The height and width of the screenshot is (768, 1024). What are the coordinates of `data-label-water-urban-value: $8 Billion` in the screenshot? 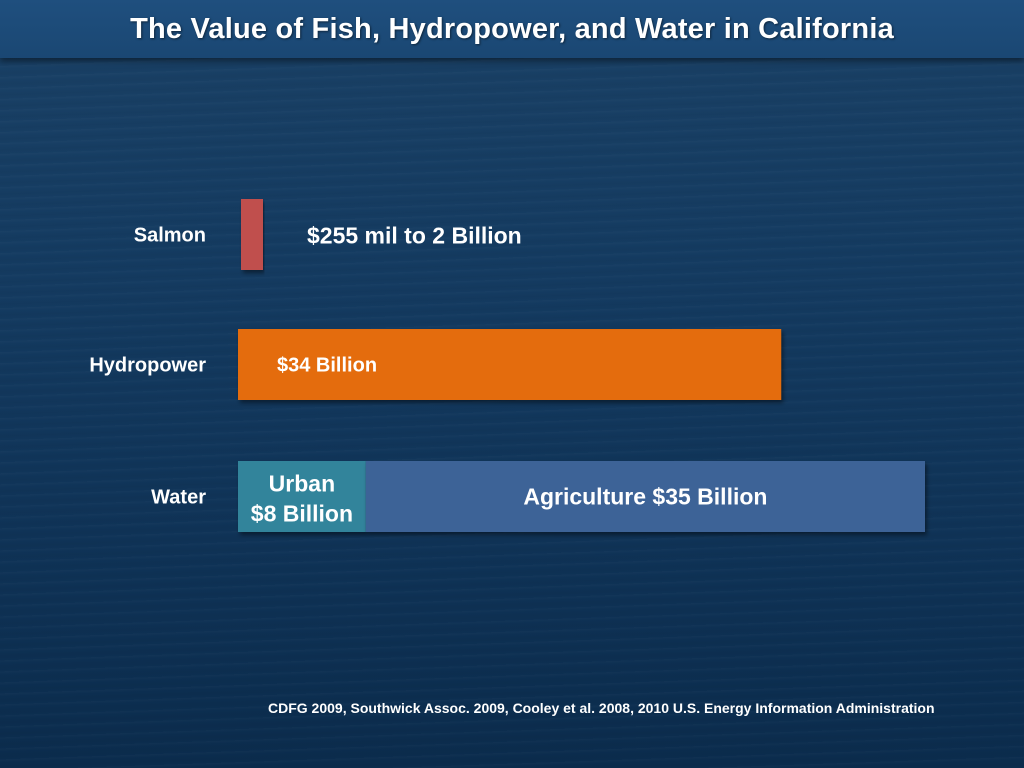 It's located at (302, 514).